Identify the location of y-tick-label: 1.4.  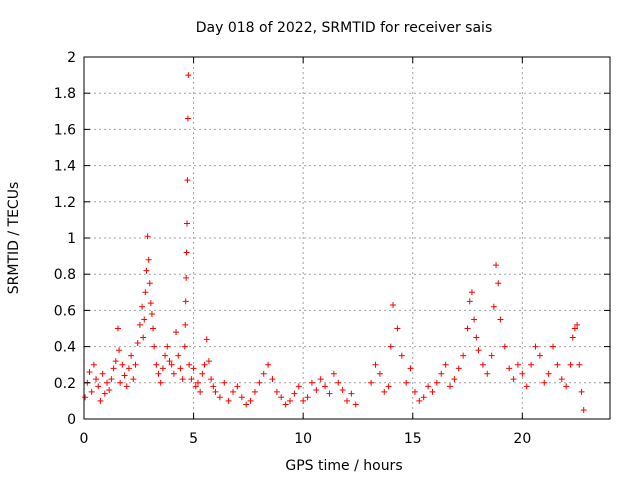
(65, 167).